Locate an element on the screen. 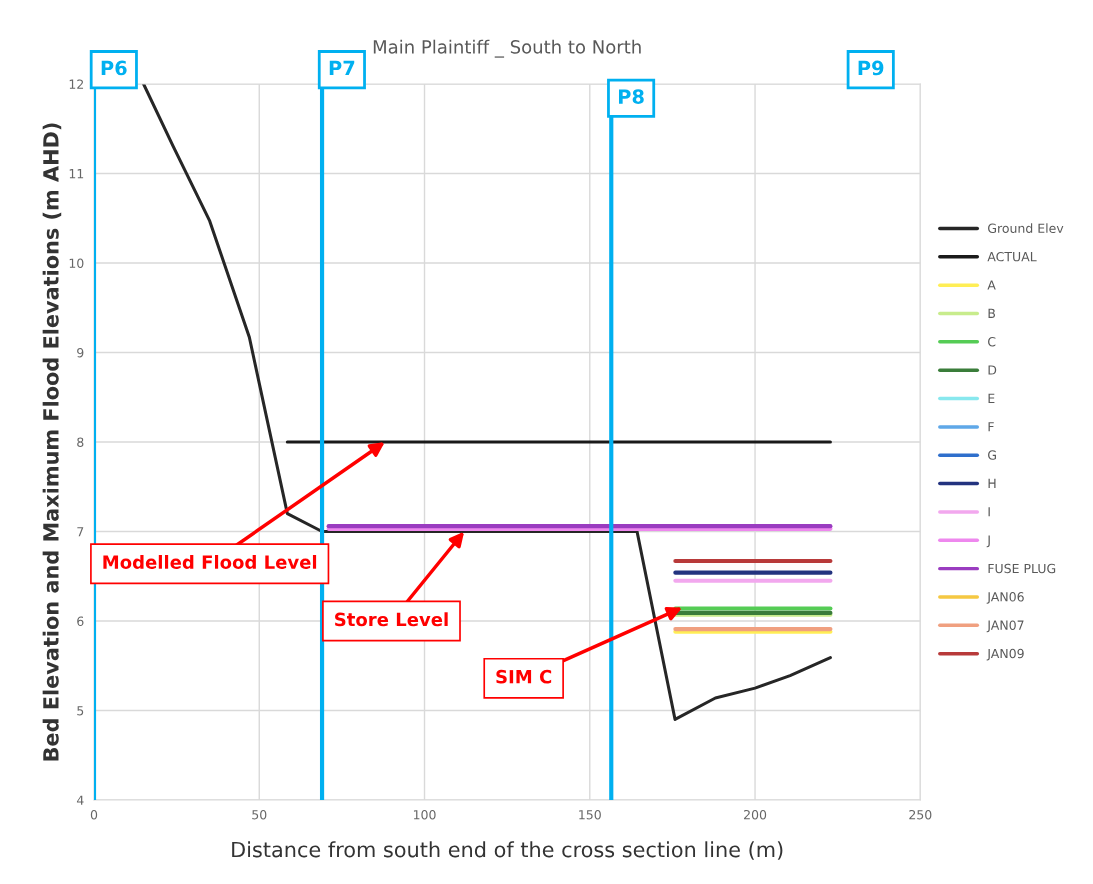 The height and width of the screenshot is (884, 1093). y-axis-title: Bed Elevation and Maximum Flood Elevations (m AHD) is located at coordinates (52, 442).